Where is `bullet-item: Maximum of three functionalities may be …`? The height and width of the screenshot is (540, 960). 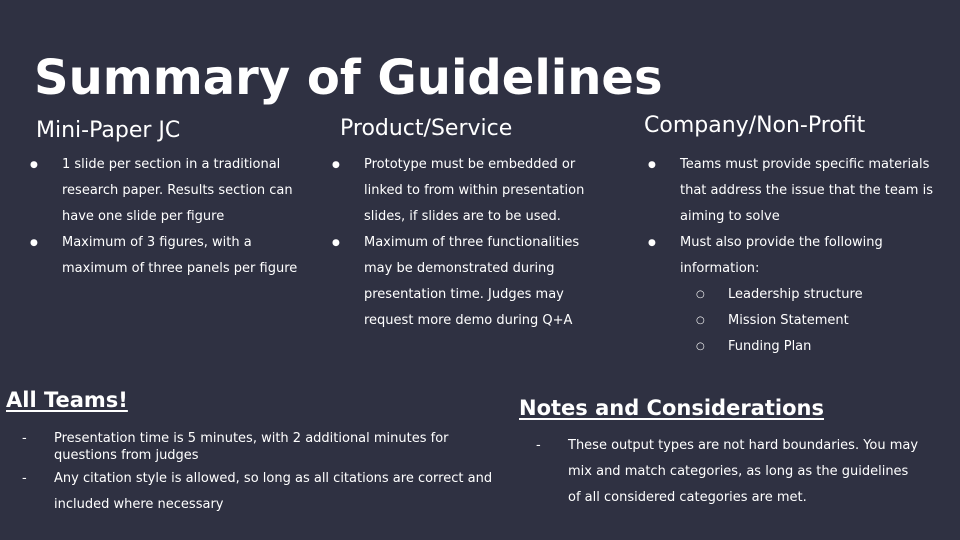 bullet-item: Maximum of three functionalities may be … is located at coordinates (463, 282).